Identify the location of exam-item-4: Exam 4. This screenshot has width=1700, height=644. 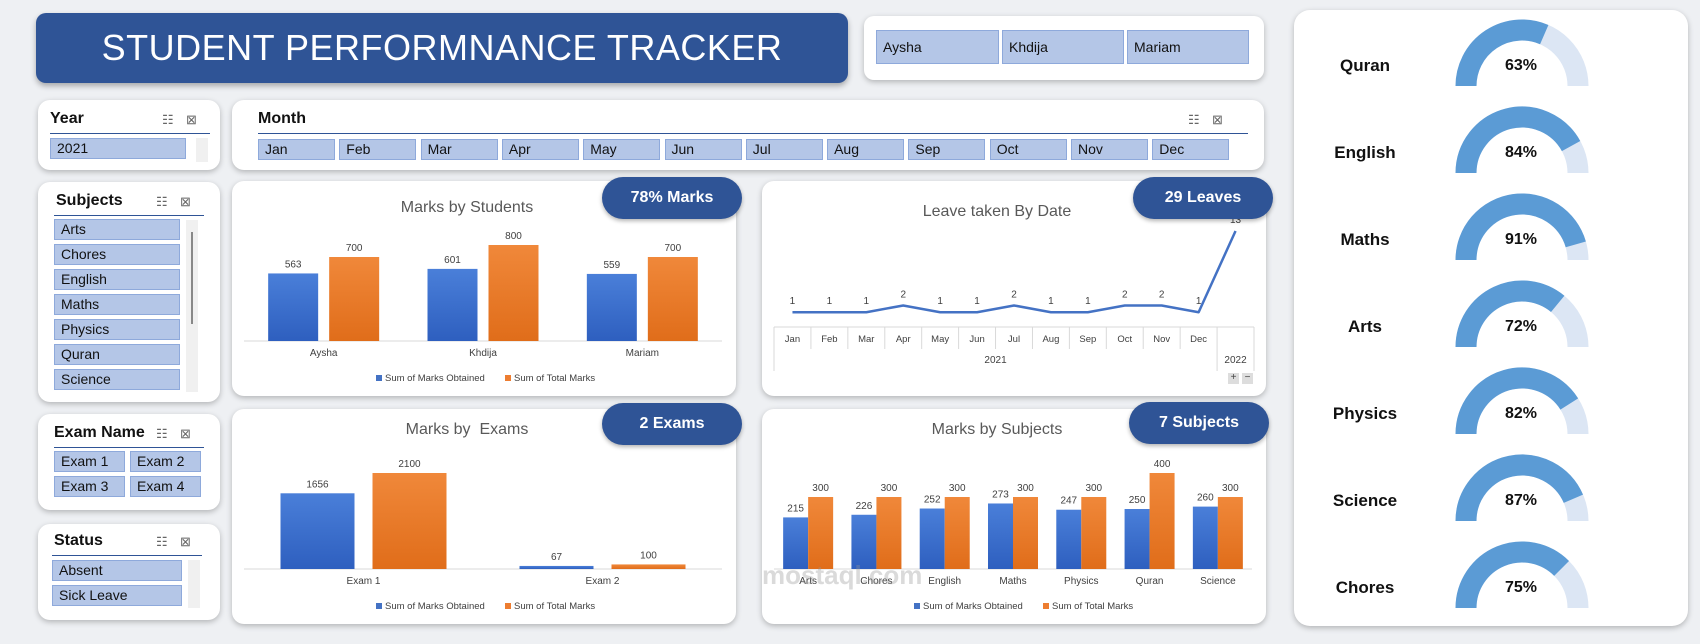
(165, 486).